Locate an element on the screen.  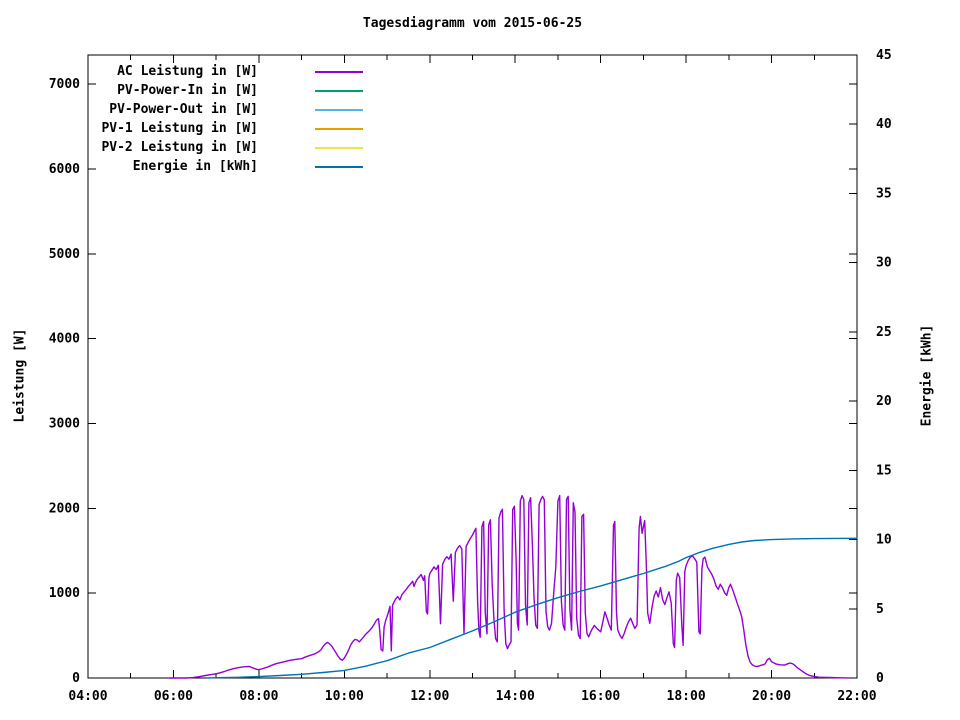
y-right-tick-label: 5 is located at coordinates (880, 609).